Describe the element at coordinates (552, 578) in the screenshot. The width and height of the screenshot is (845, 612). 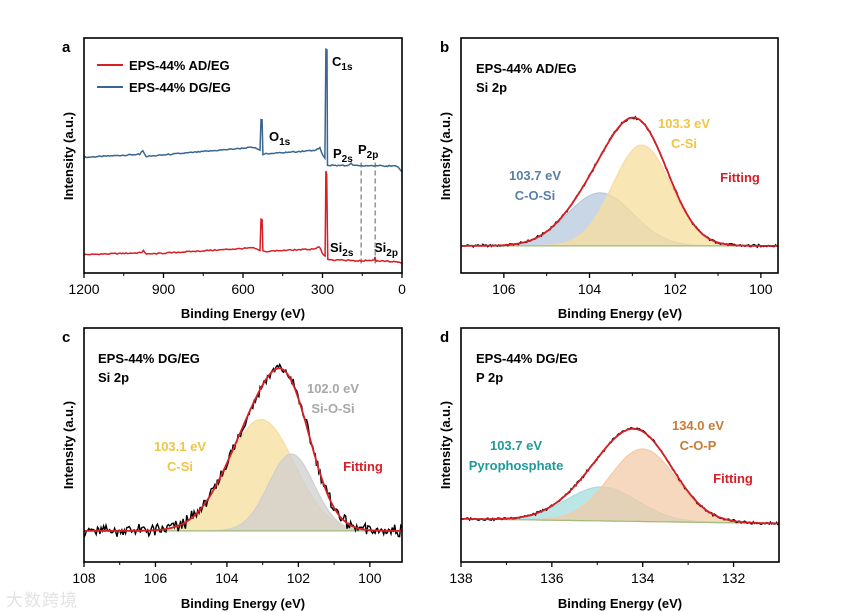
I see `x-tick-label: 136` at that location.